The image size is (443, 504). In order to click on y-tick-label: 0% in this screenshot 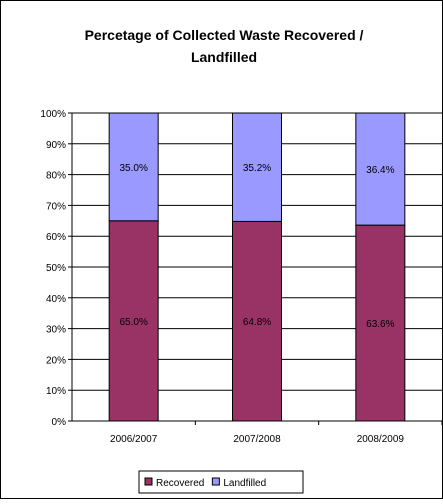, I will do `click(59, 422)`.